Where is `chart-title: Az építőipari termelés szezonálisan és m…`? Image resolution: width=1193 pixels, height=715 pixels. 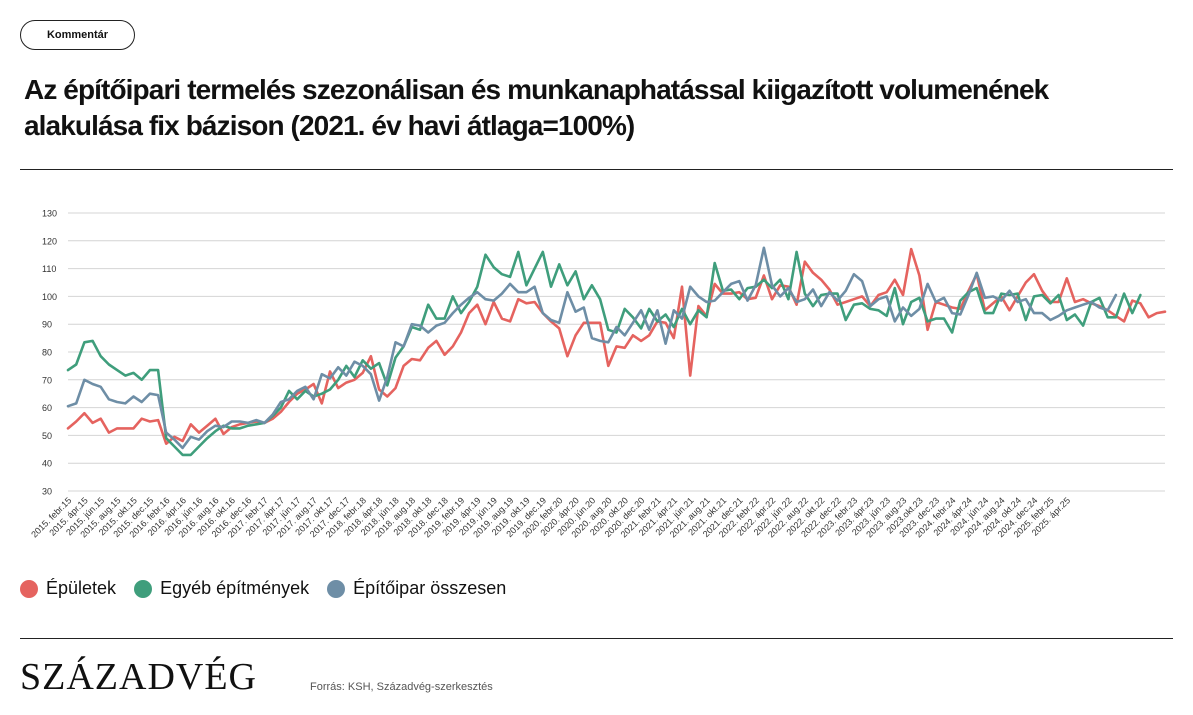
chart-title: Az építőipari termelés szezonálisan és m… is located at coordinates (536, 107).